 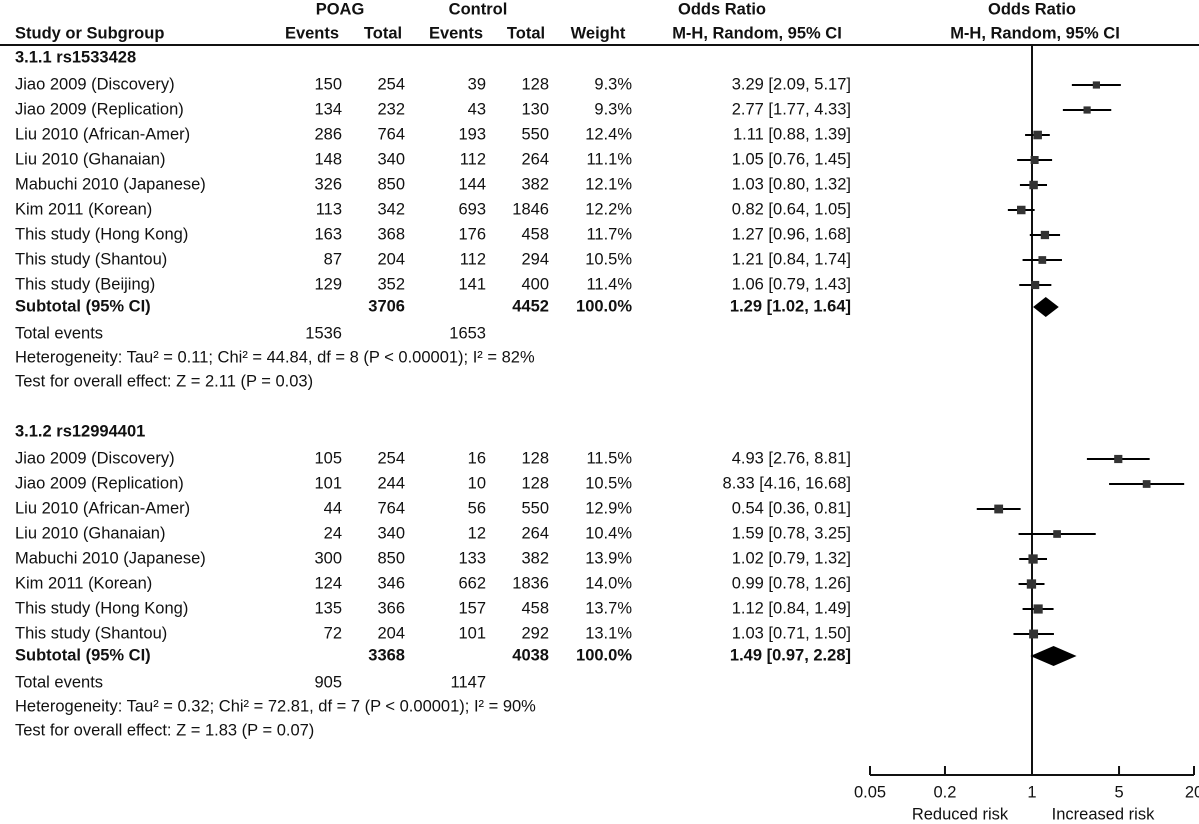 What do you see at coordinates (328, 583) in the screenshot?
I see `poag-events: 124` at bounding box center [328, 583].